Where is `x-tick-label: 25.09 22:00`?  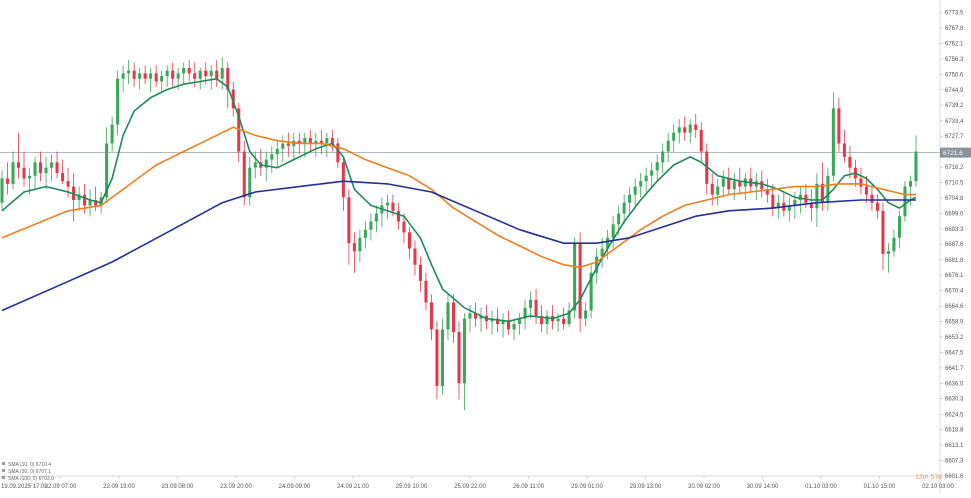 x-tick-label: 25.09 22:00 is located at coordinates (470, 487).